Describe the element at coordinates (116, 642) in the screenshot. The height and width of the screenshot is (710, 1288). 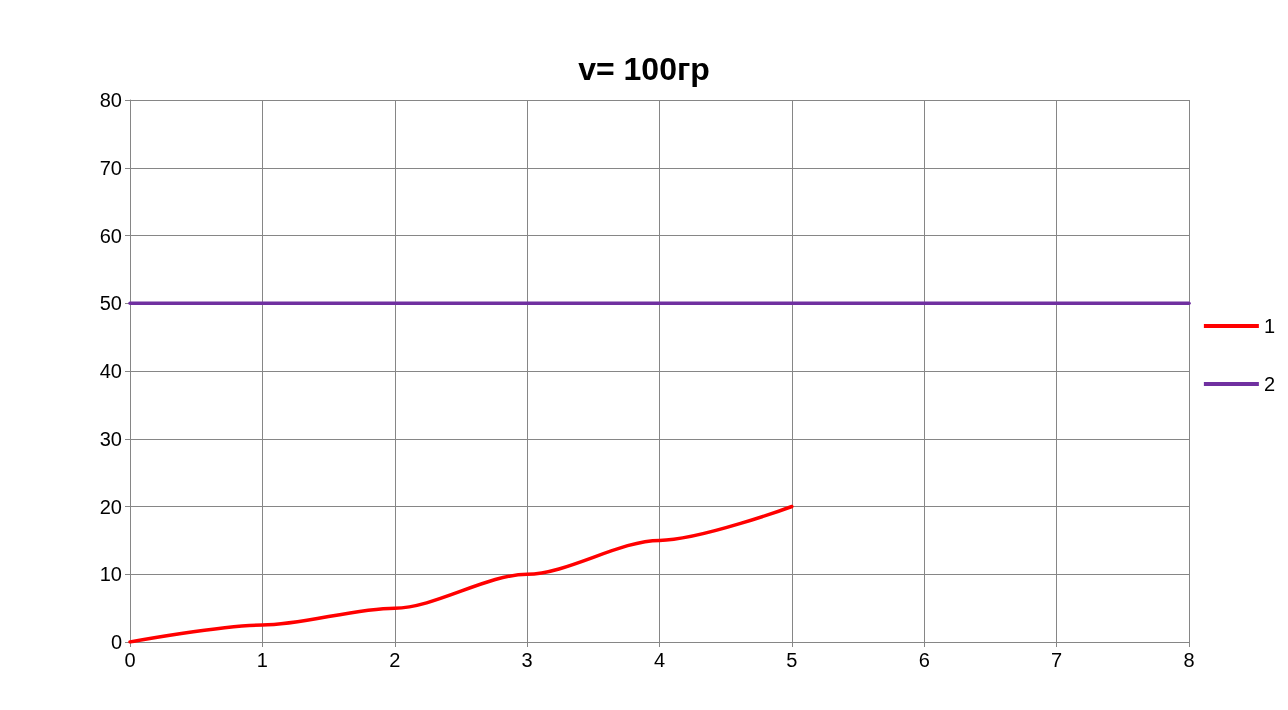
I see `y-tick-label: 0` at that location.